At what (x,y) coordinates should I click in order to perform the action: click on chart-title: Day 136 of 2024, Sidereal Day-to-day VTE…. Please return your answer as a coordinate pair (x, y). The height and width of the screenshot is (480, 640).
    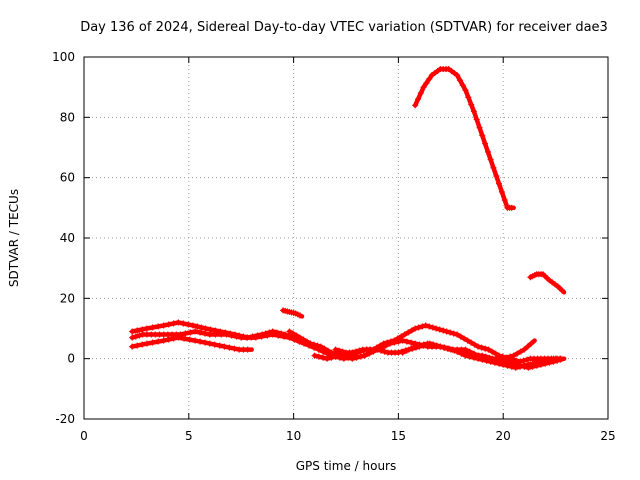
    Looking at the image, I should click on (344, 27).